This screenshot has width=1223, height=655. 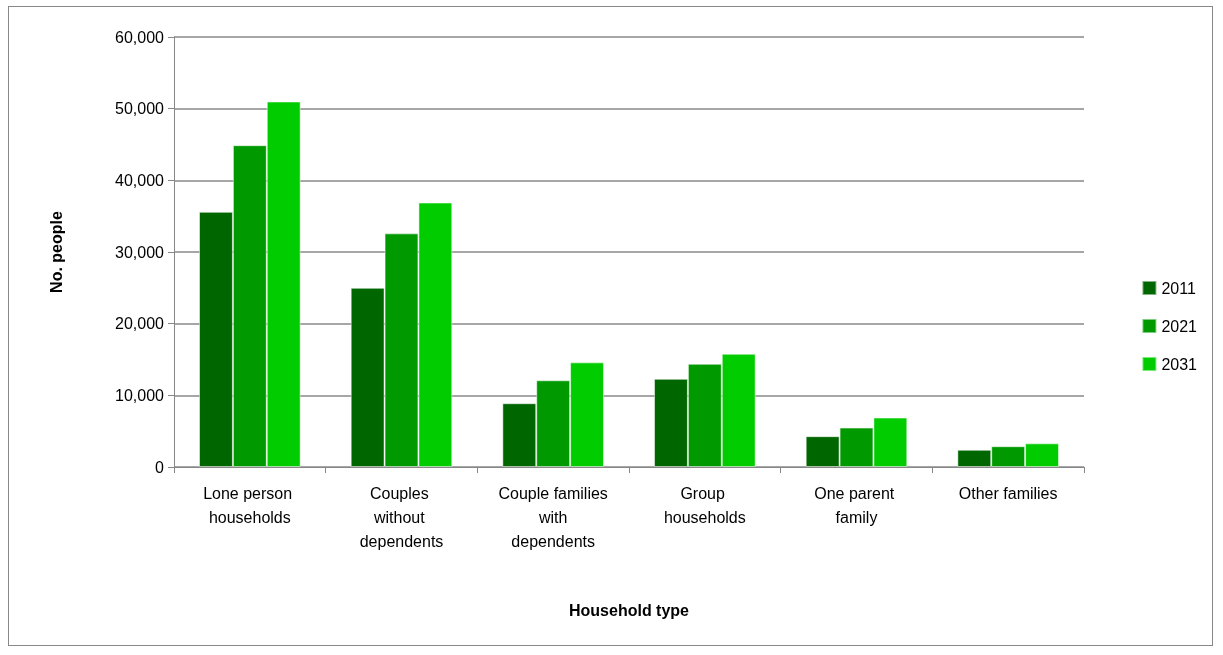 I want to click on x-tick-label: Group households, so click(x=704, y=505).